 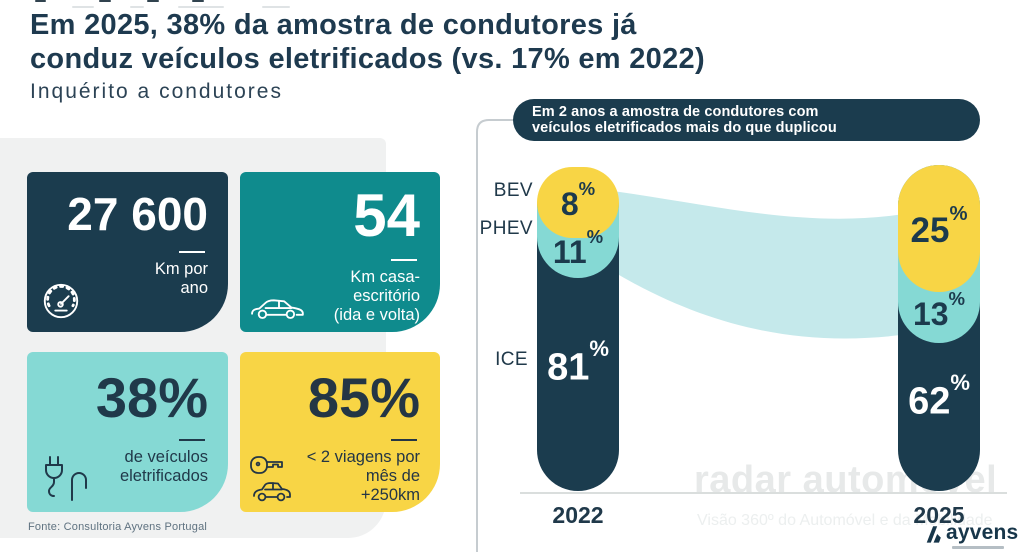 What do you see at coordinates (279, 306) in the screenshot?
I see `car-icon` at bounding box center [279, 306].